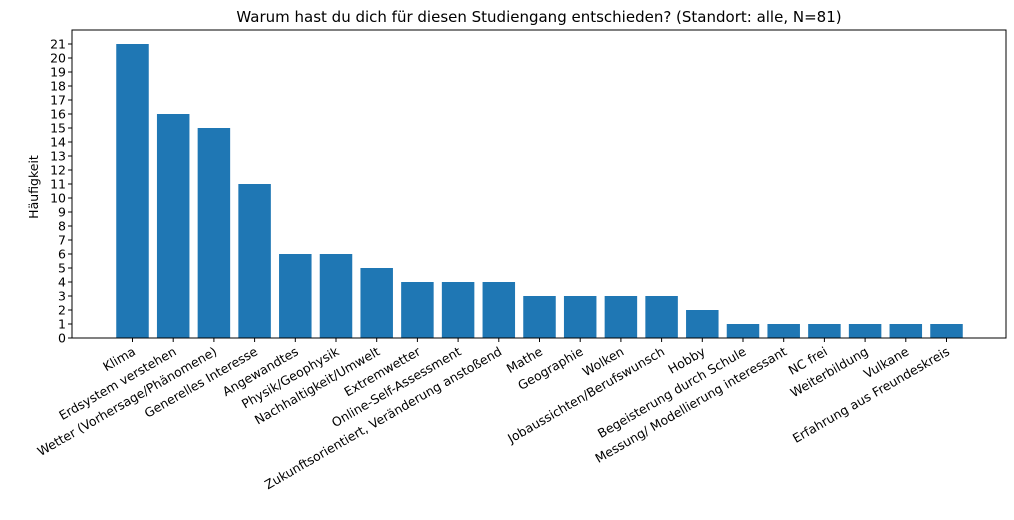 The width and height of the screenshot is (1014, 520). Describe the element at coordinates (58, 170) in the screenshot. I see `y-tick-label-12: 12` at that location.